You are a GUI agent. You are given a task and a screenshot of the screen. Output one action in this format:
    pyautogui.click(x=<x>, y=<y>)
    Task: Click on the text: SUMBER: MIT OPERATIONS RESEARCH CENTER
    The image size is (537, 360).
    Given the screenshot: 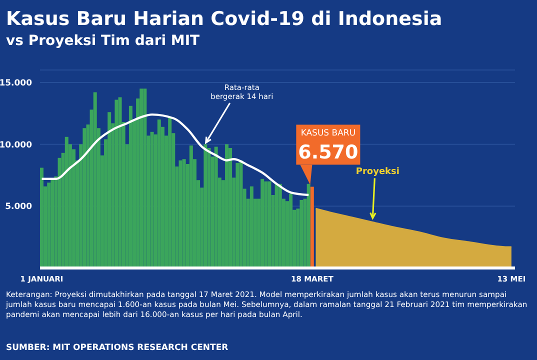 What is the action you would take?
    pyautogui.click(x=117, y=348)
    